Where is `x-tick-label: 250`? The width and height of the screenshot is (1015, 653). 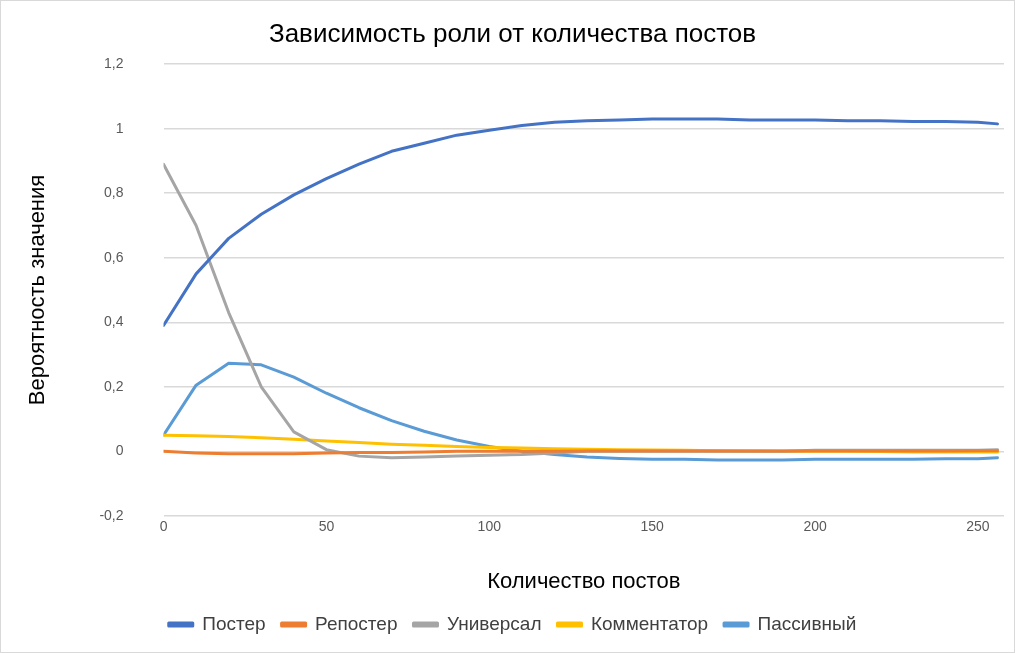 x-tick-label: 250 is located at coordinates (978, 526).